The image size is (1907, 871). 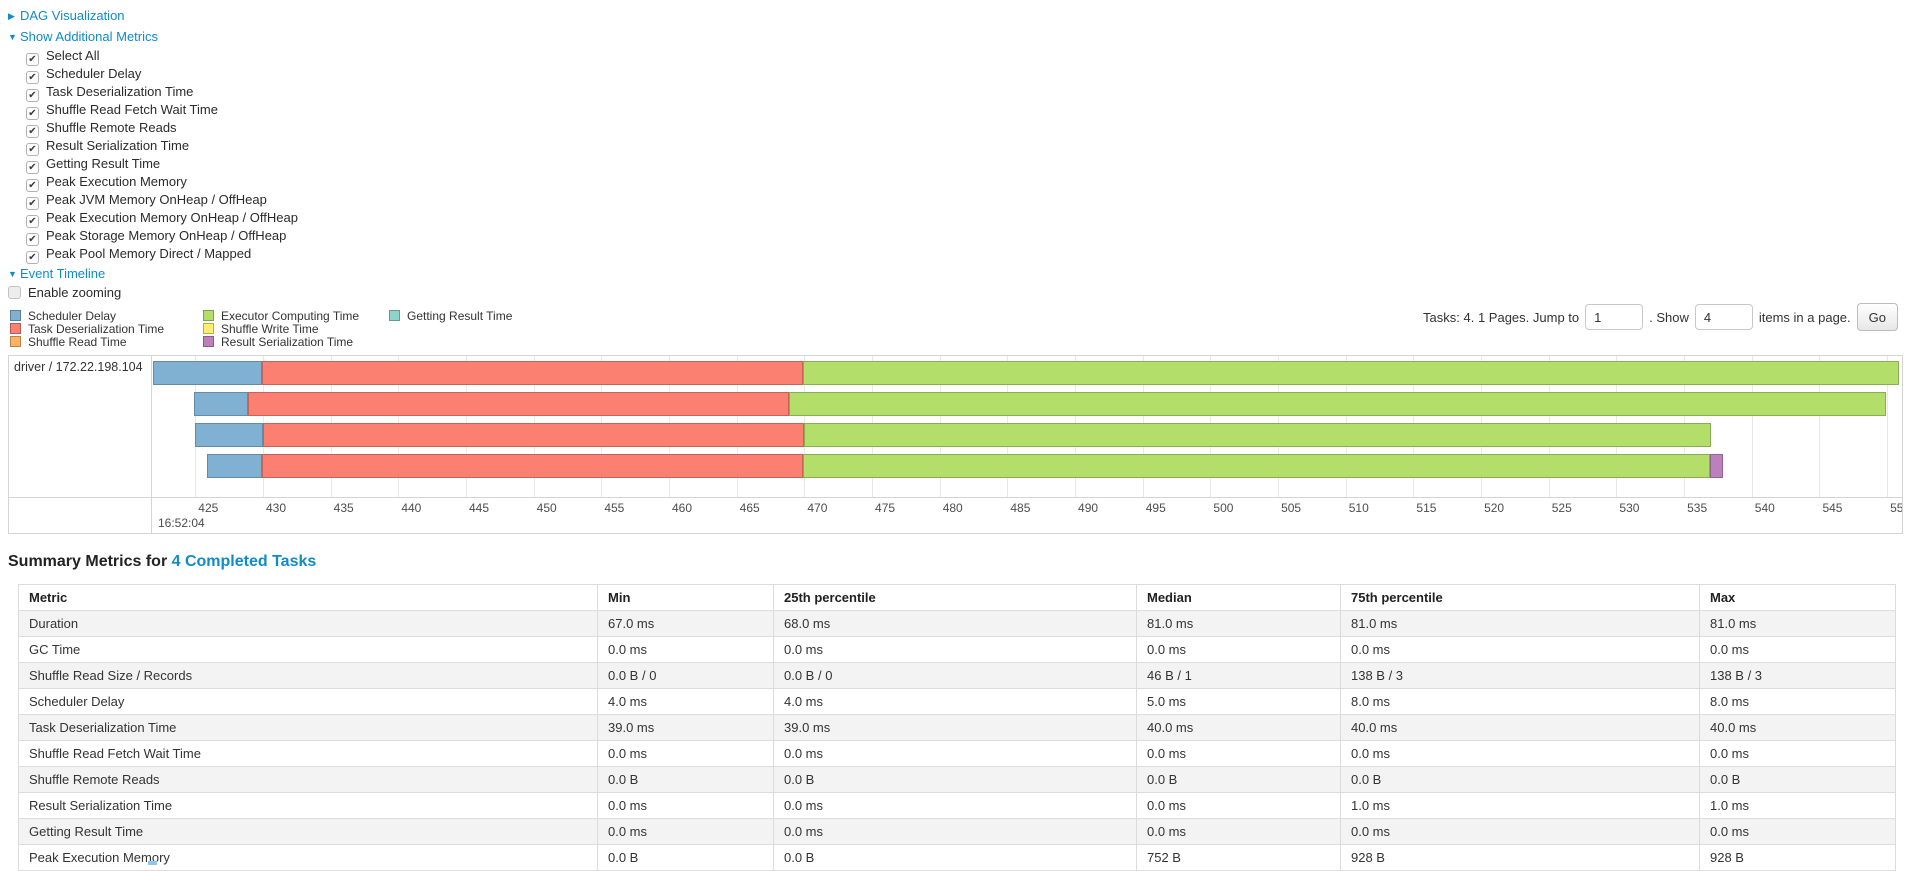 What do you see at coordinates (685, 675) in the screenshot?
I see `table-cell: 0.0 B / 0` at bounding box center [685, 675].